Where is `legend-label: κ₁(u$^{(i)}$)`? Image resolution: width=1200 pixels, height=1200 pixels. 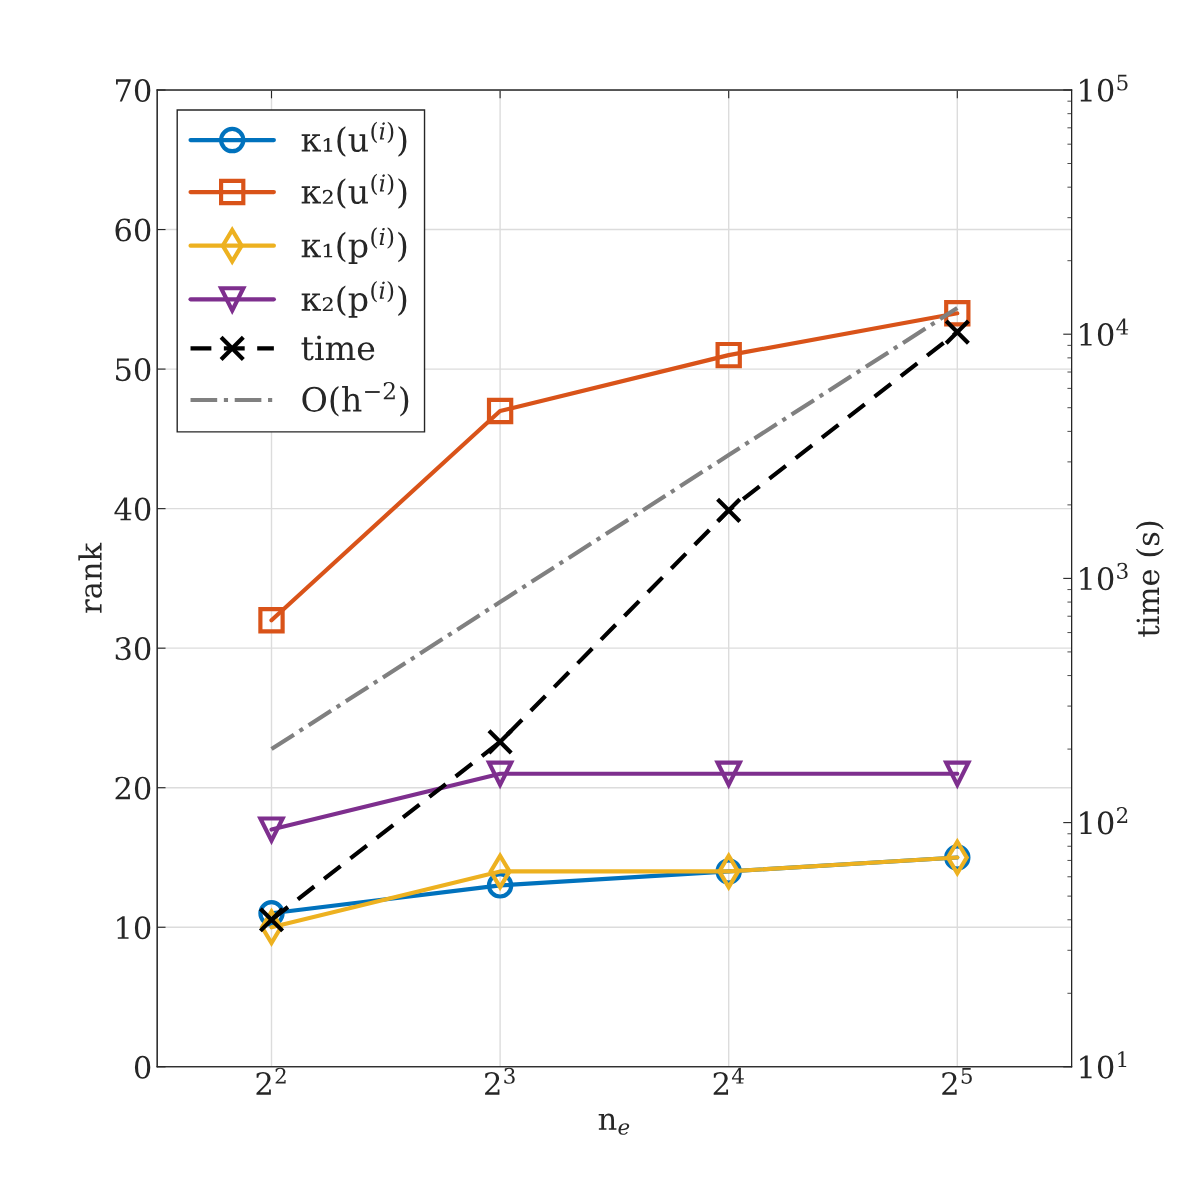 legend-label: κ₁(u$^{(i)}$) is located at coordinates (354, 139).